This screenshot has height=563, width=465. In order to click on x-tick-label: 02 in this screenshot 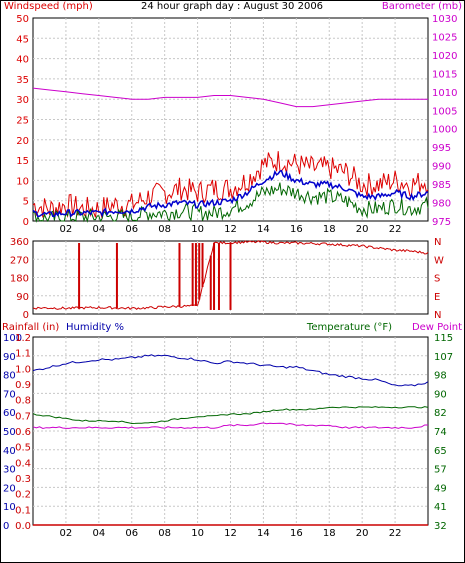, I will do `click(66, 533)`.